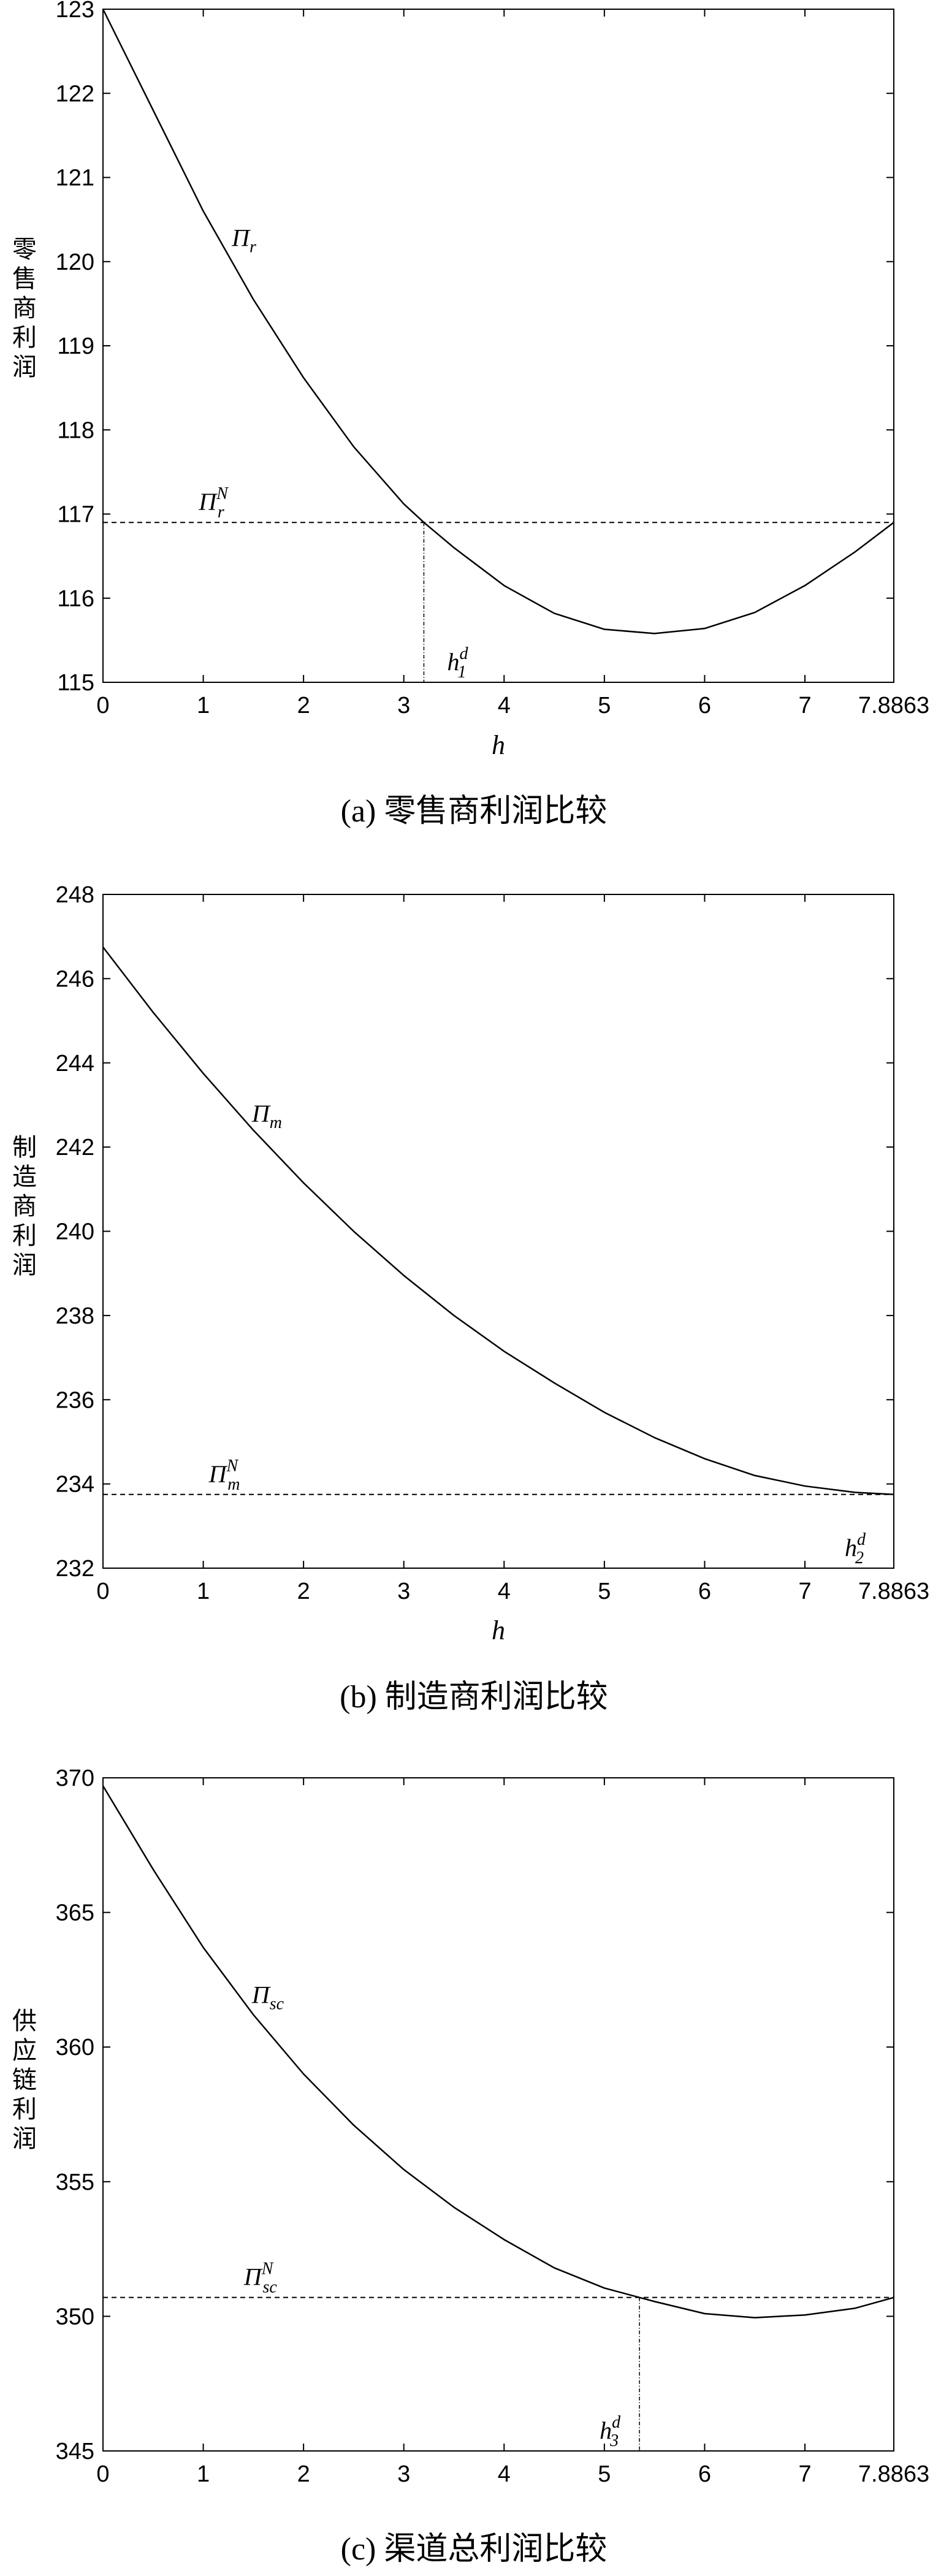 The height and width of the screenshot is (2576, 941). What do you see at coordinates (75, 430) in the screenshot?
I see `y-tick-label: 118` at bounding box center [75, 430].